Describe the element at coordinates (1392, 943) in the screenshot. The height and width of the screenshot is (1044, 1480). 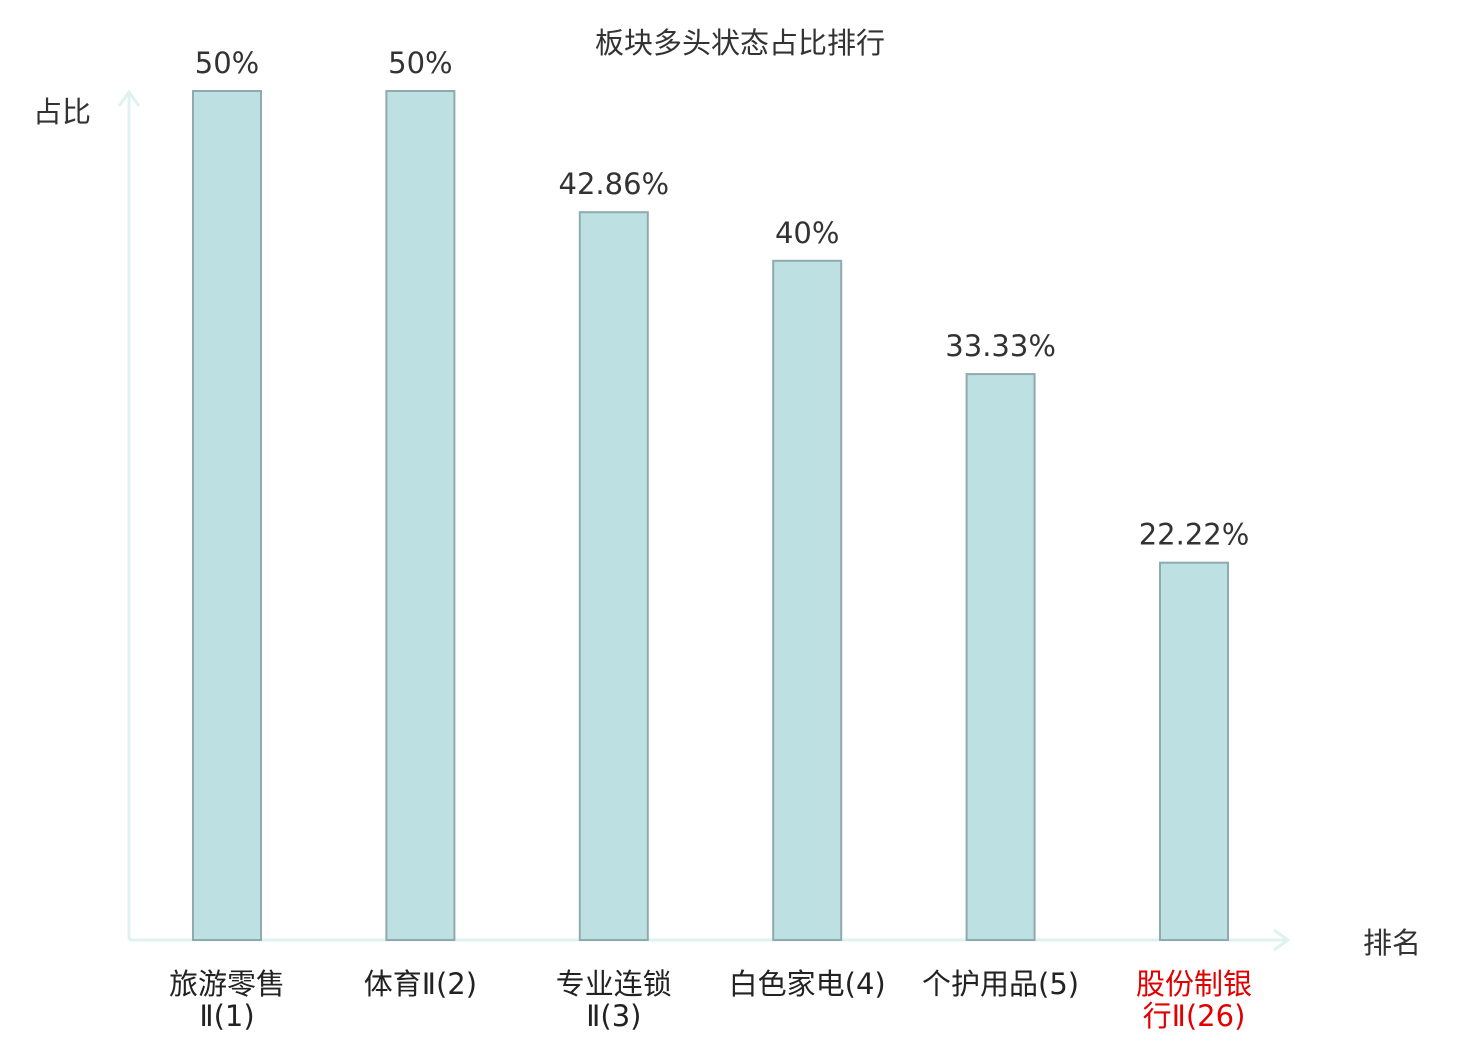
I see `x-axis-label: 排名` at that location.